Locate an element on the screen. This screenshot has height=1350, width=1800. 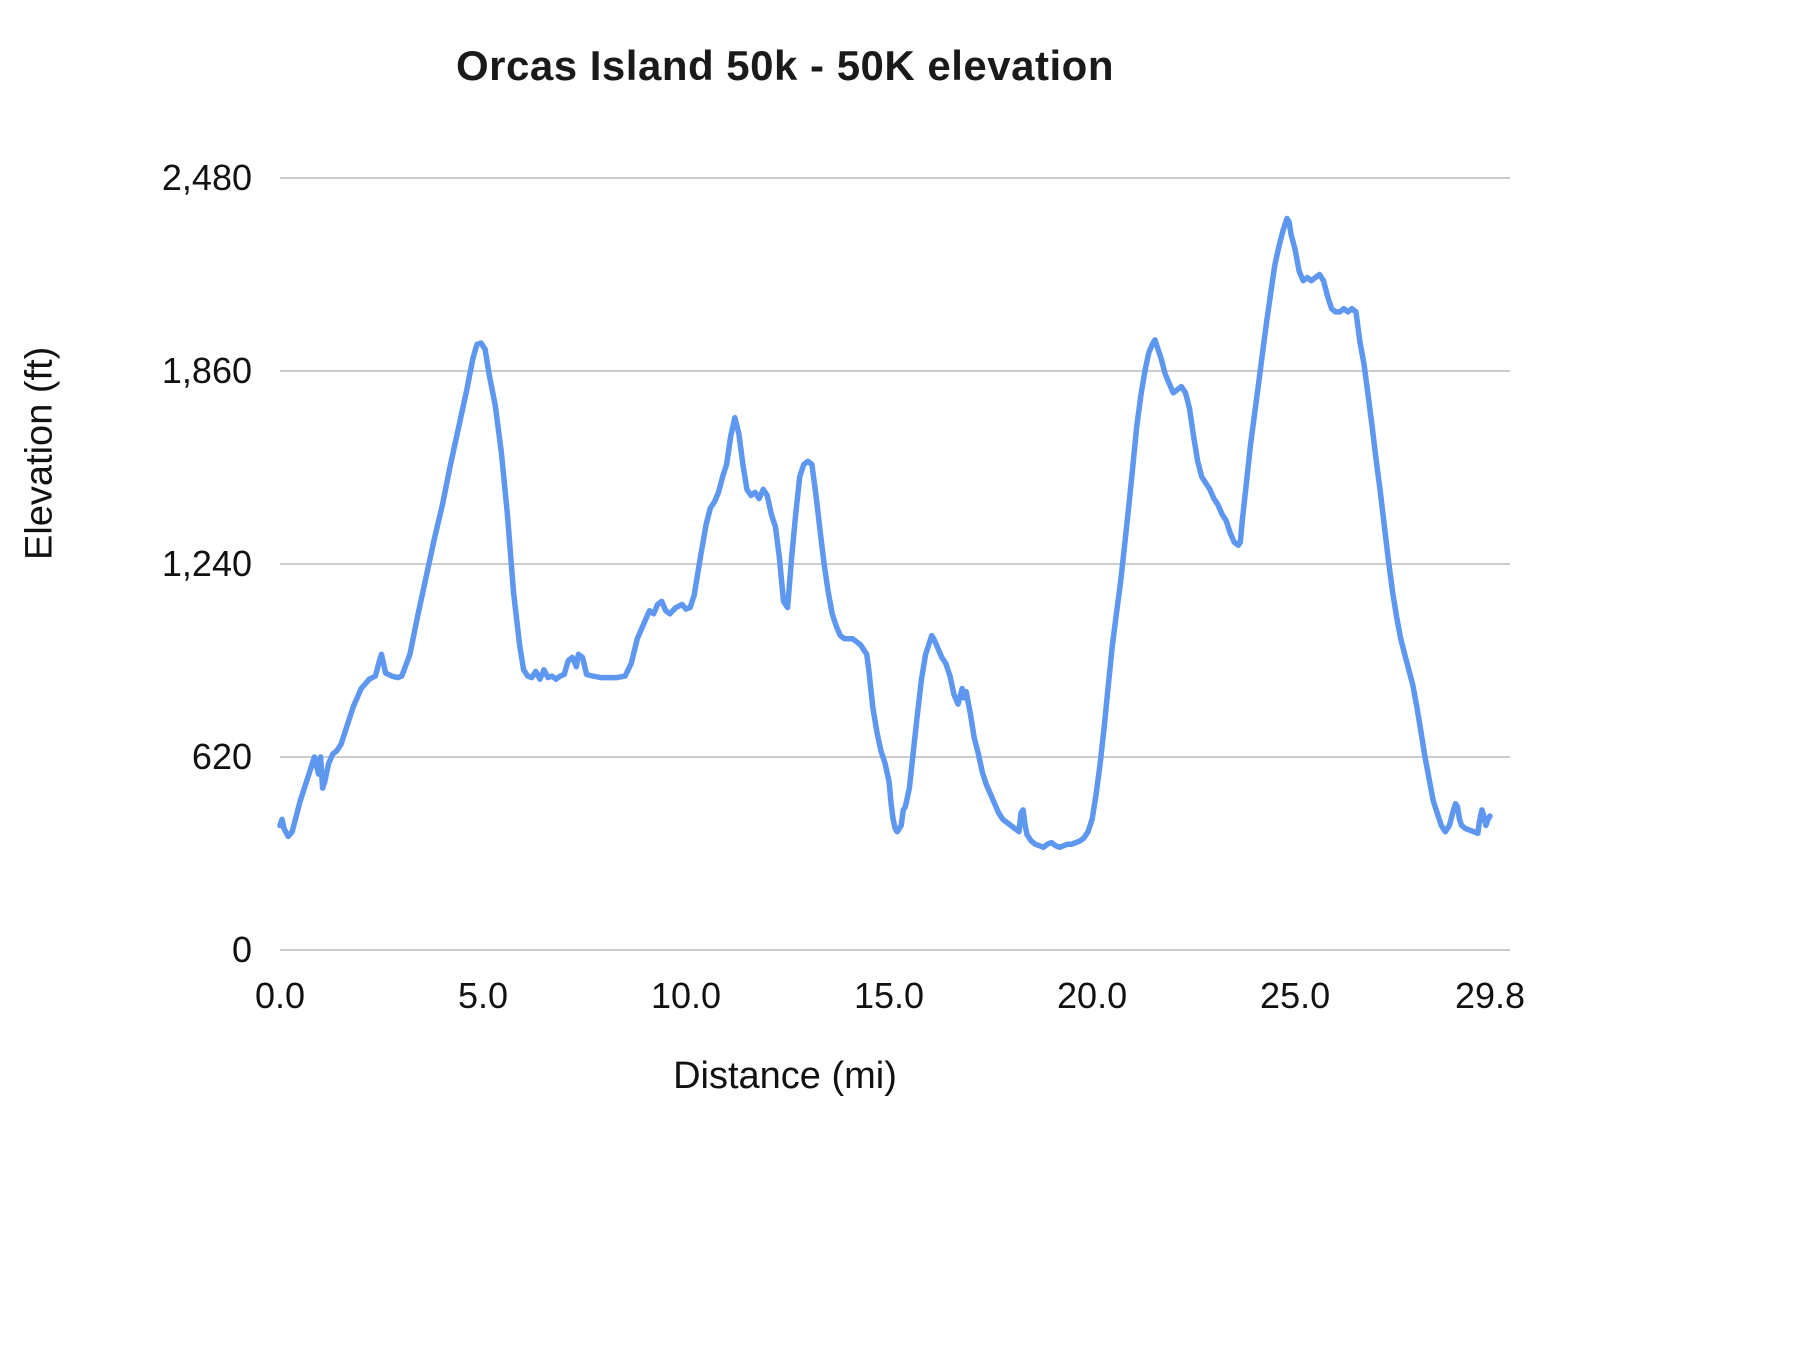
y-axis-title-text: Elevation (ft) is located at coordinates (39, 453).